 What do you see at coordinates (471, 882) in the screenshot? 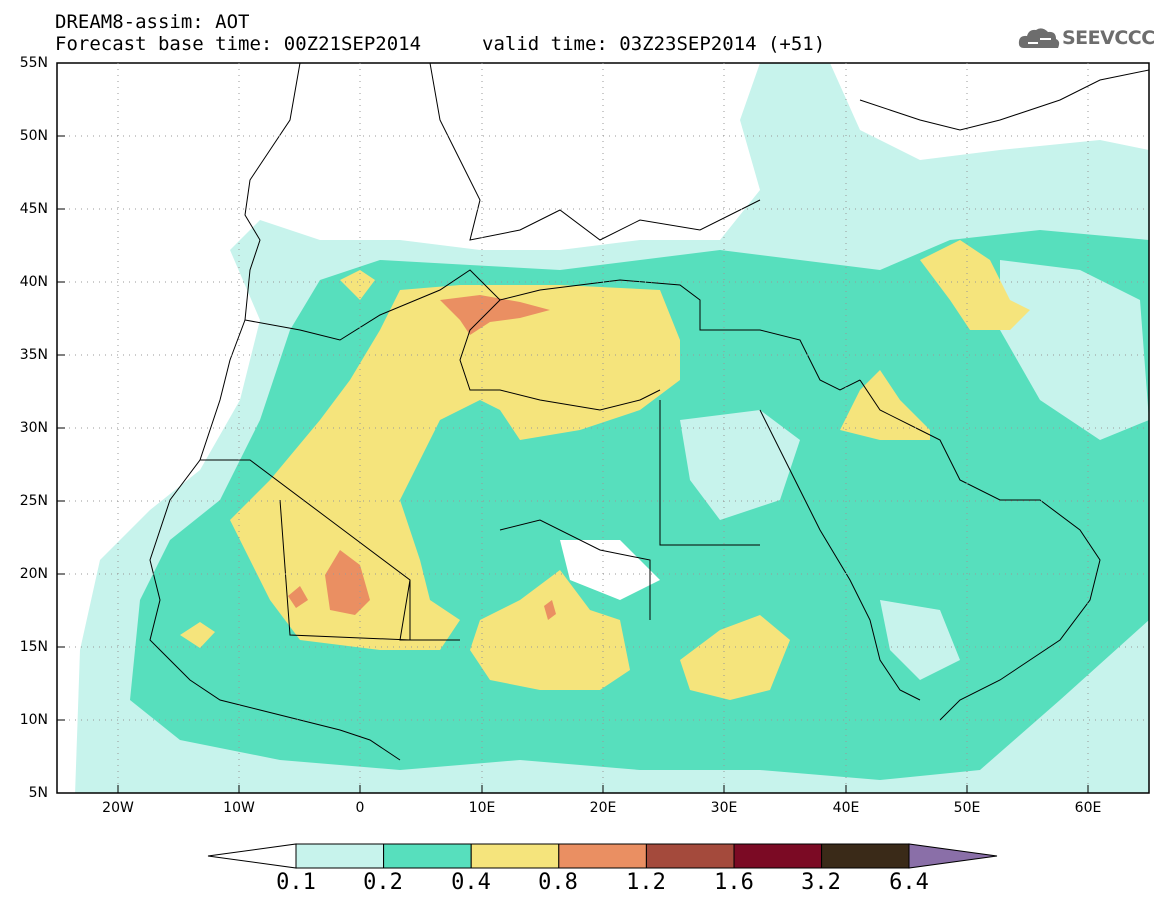
I see `colorbar-label: 0.4` at bounding box center [471, 882].